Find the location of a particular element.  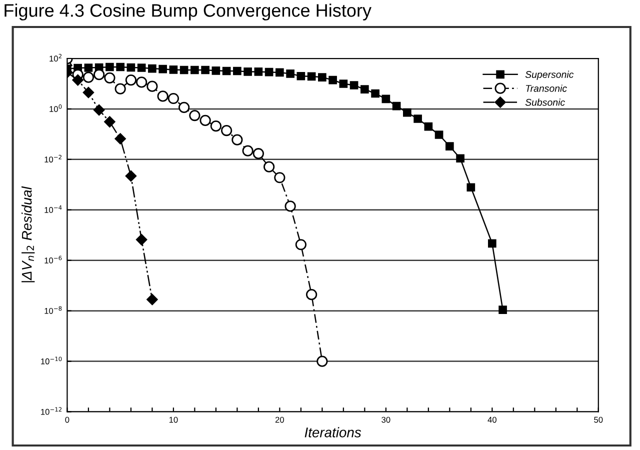

y-tick-label: 10$^{−12}$ is located at coordinates (51, 411).